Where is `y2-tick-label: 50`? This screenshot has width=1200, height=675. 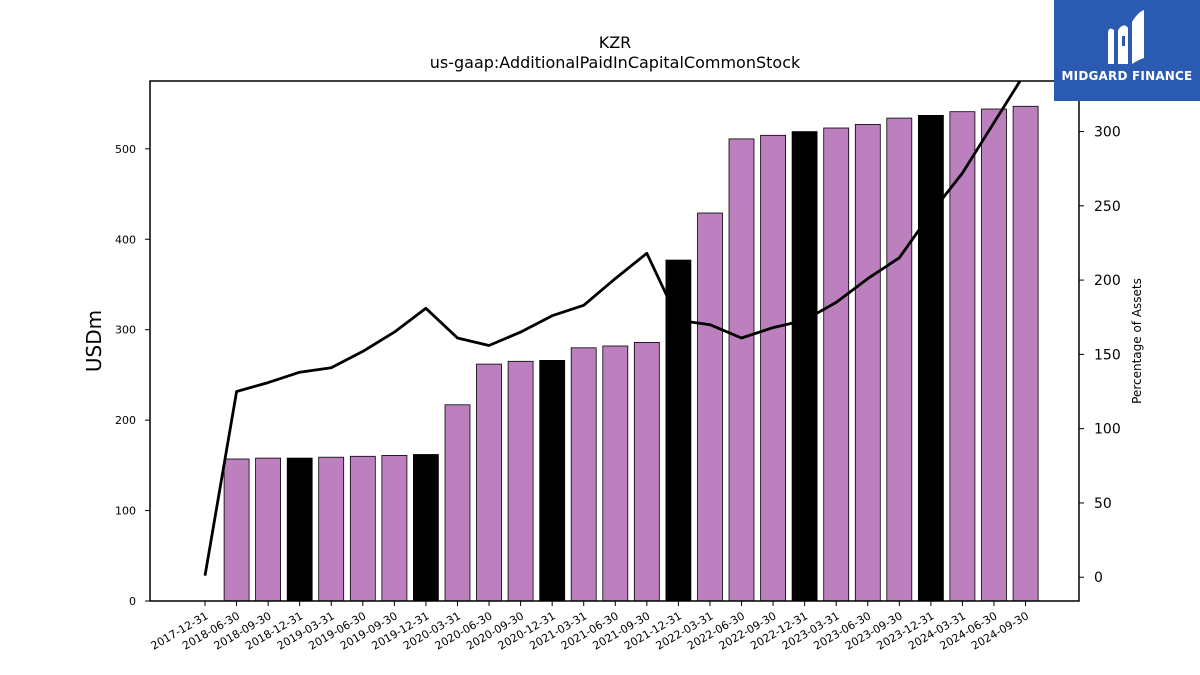 y2-tick-label: 50 is located at coordinates (1103, 504).